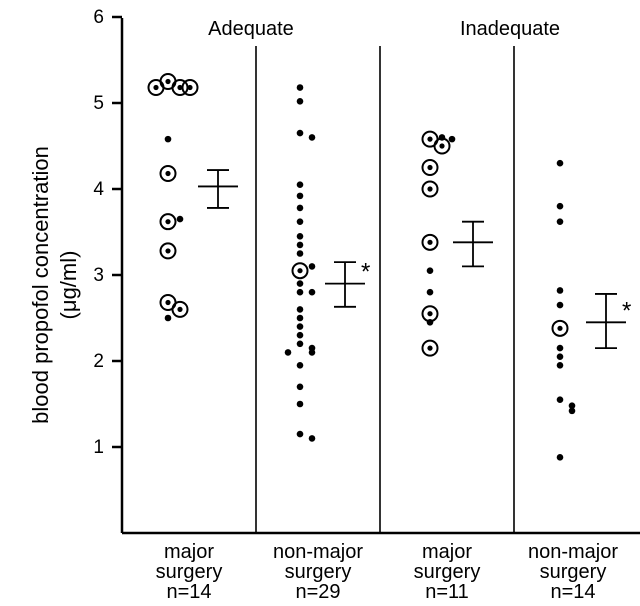 The height and width of the screenshot is (606, 640). I want to click on group-headers: Adequate Inadequate, so click(384, 29).